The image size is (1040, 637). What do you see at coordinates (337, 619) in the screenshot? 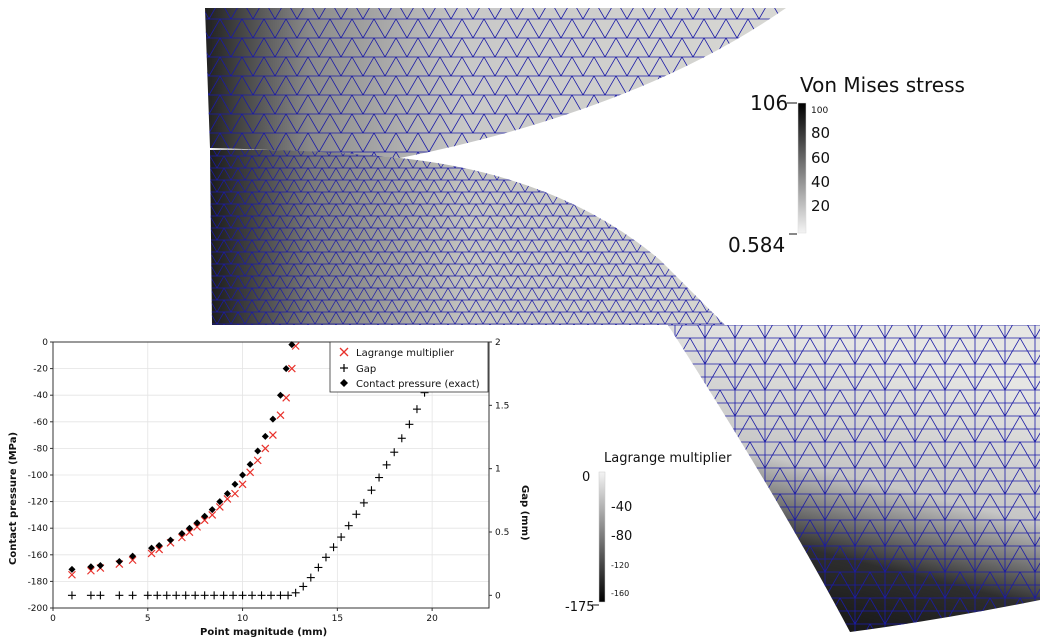
I see `x-tick-label: 15` at bounding box center [337, 619].